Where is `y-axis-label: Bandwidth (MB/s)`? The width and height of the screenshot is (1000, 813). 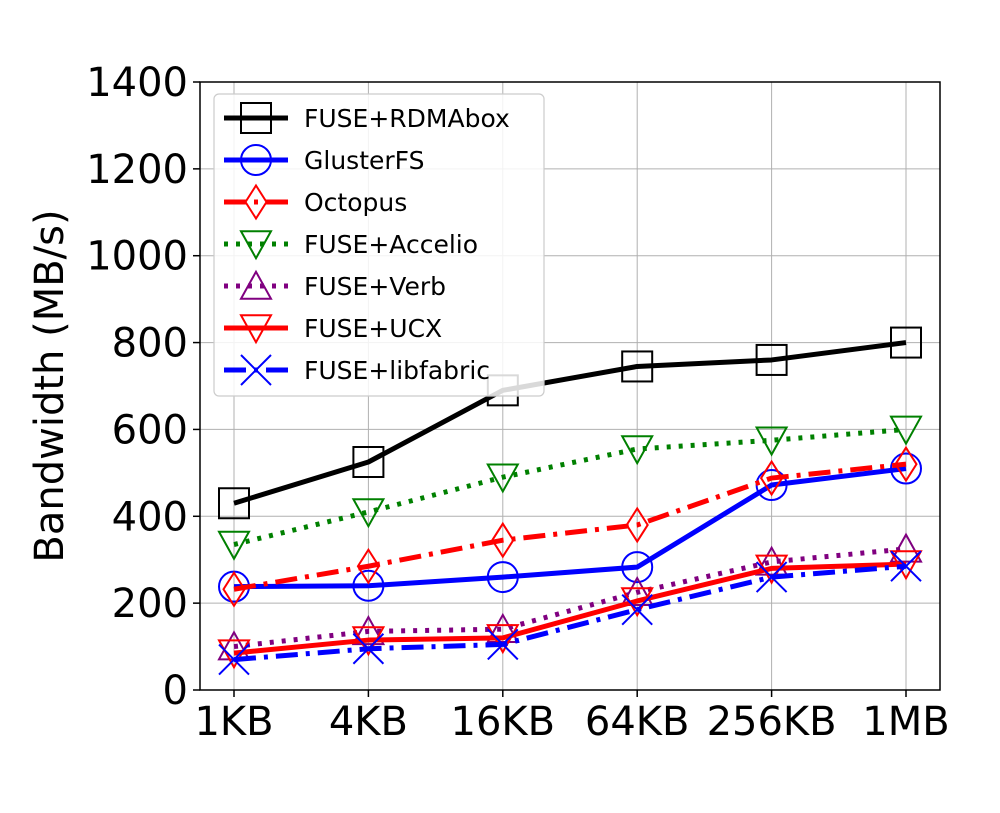 y-axis-label: Bandwidth (MB/s) is located at coordinates (50, 385).